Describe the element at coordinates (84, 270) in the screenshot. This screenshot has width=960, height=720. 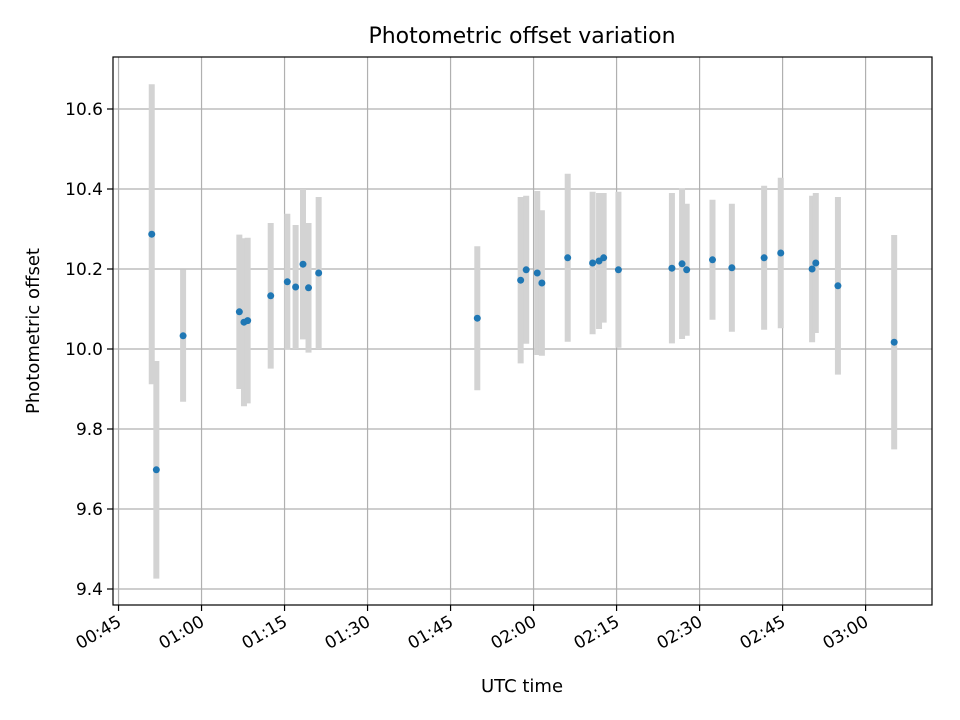
I see `y-tick-label: 10.2` at that location.